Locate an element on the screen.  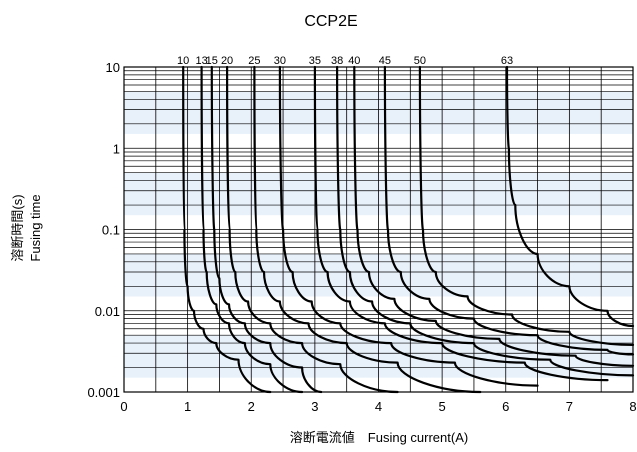
x-tick-label: 4 is located at coordinates (378, 406).